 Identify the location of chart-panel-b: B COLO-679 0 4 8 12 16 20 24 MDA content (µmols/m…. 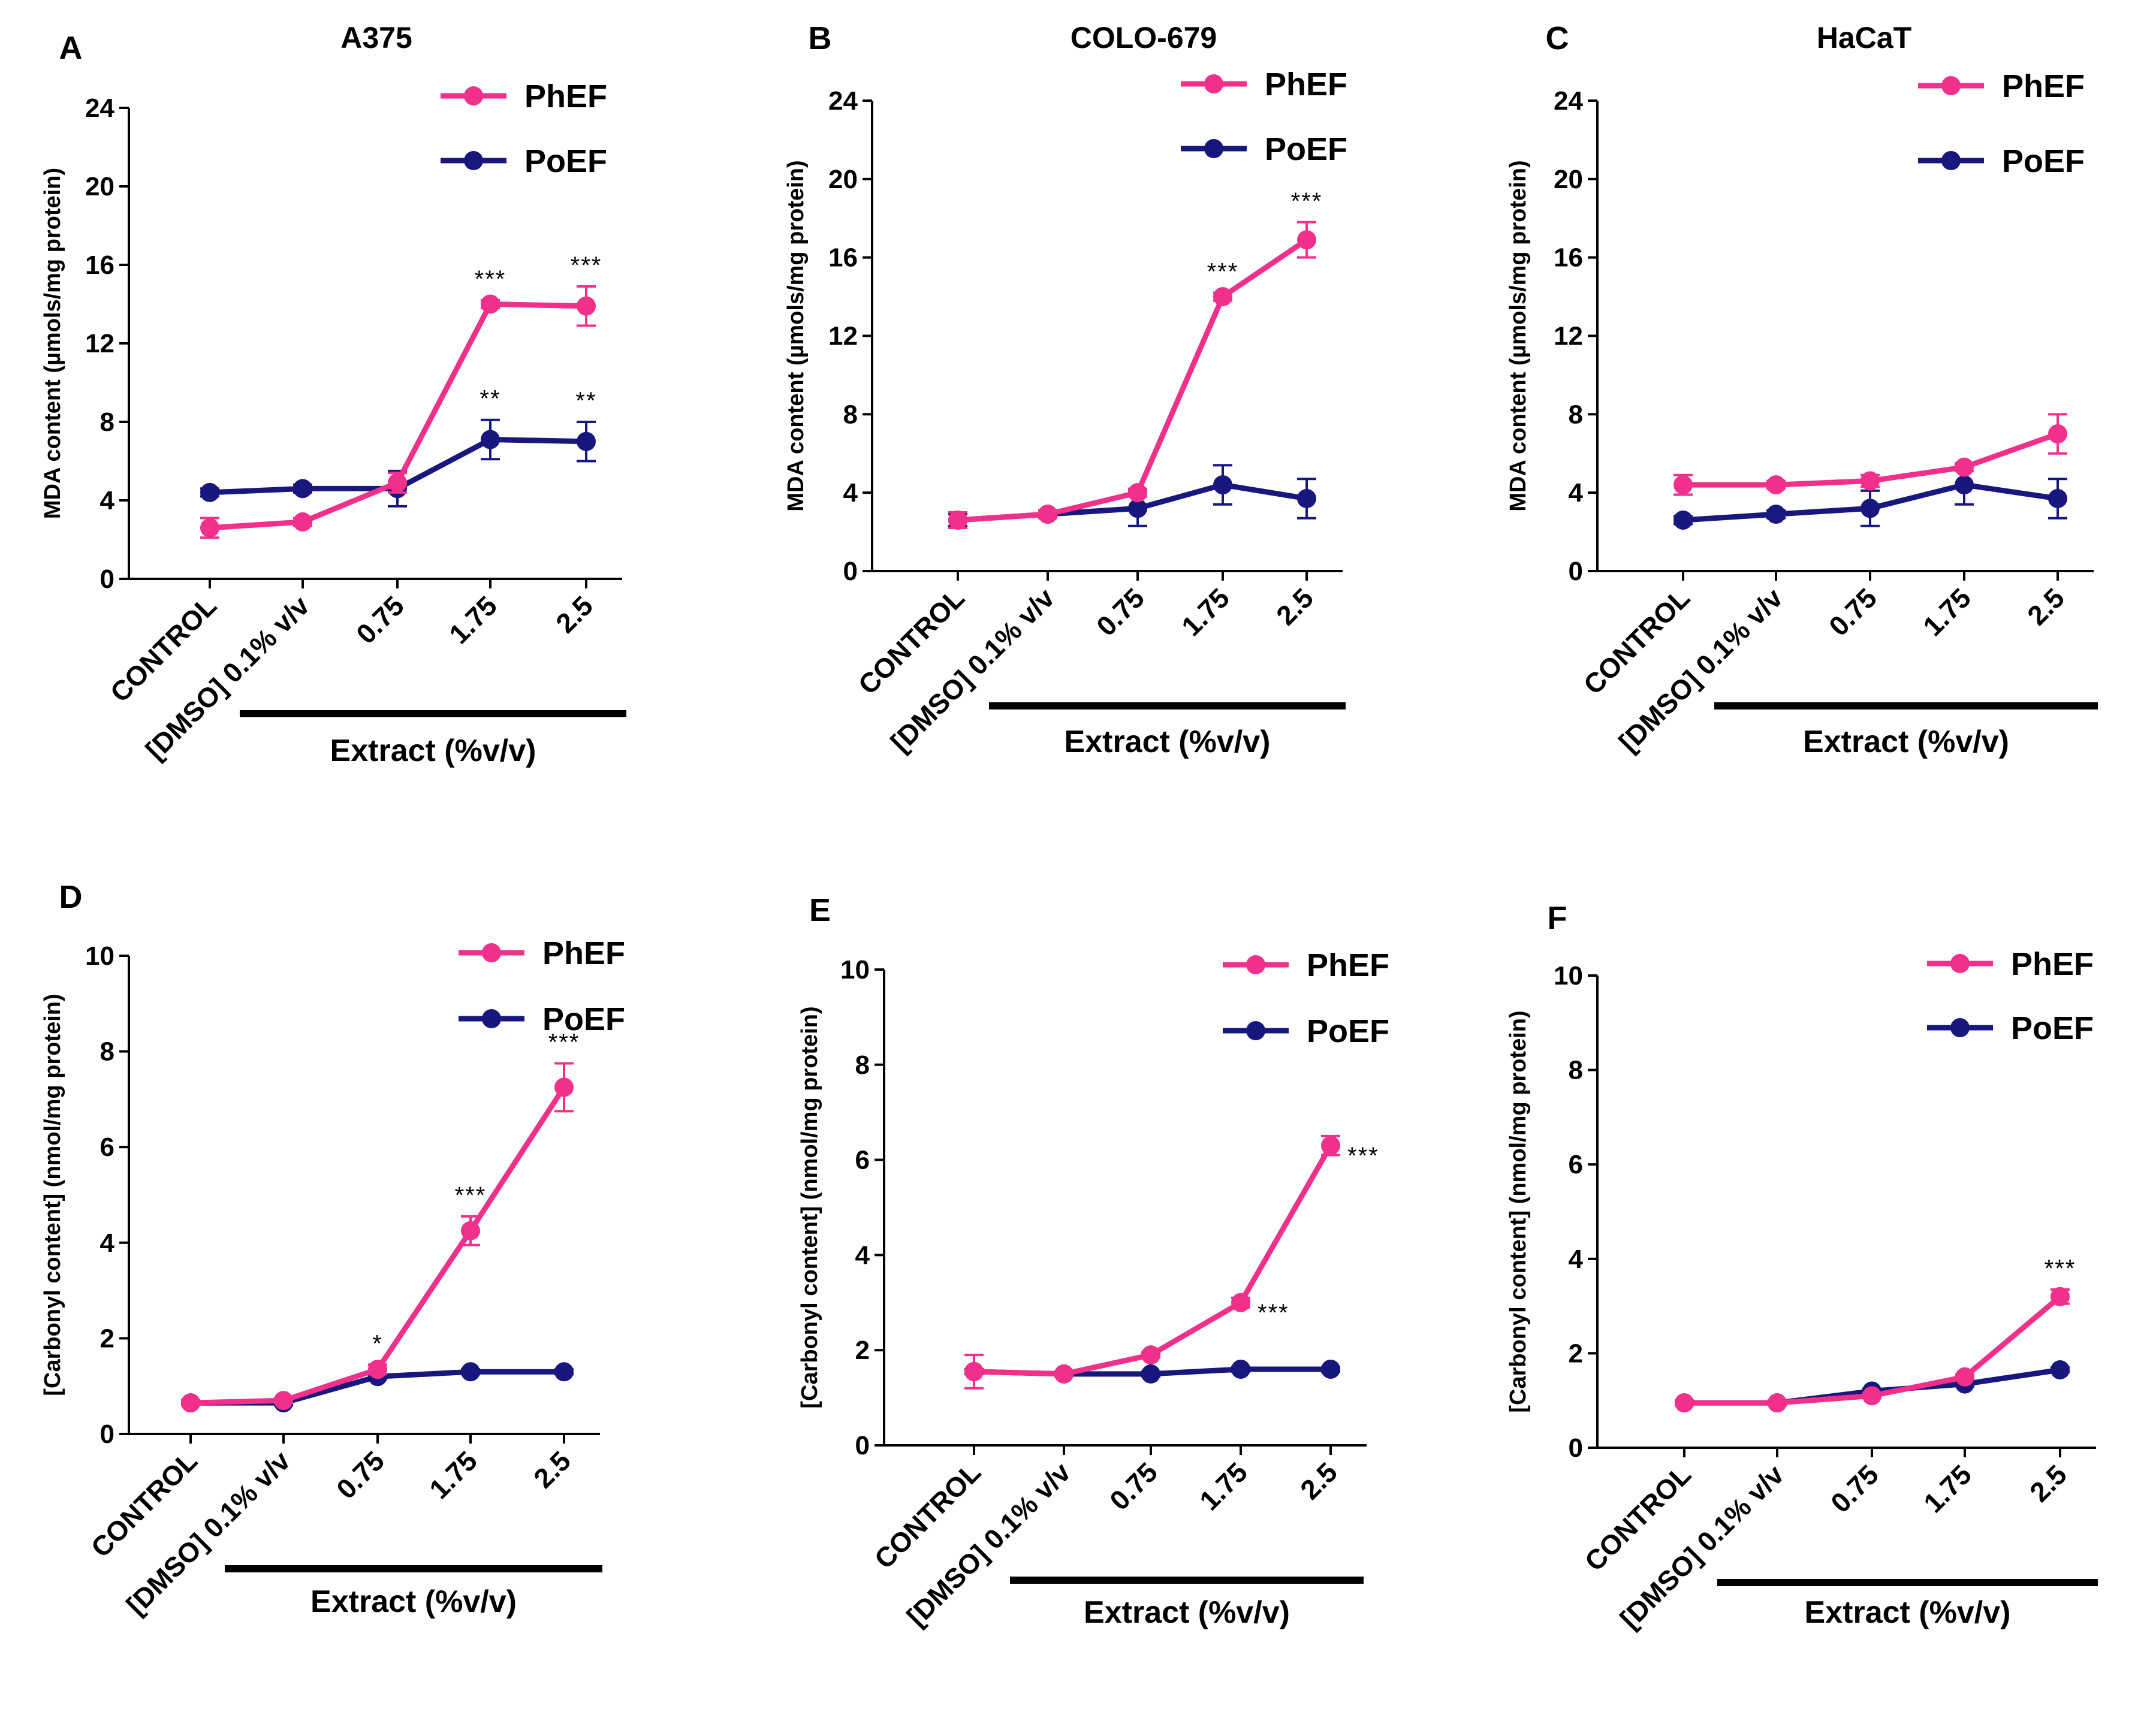
(1065, 390).